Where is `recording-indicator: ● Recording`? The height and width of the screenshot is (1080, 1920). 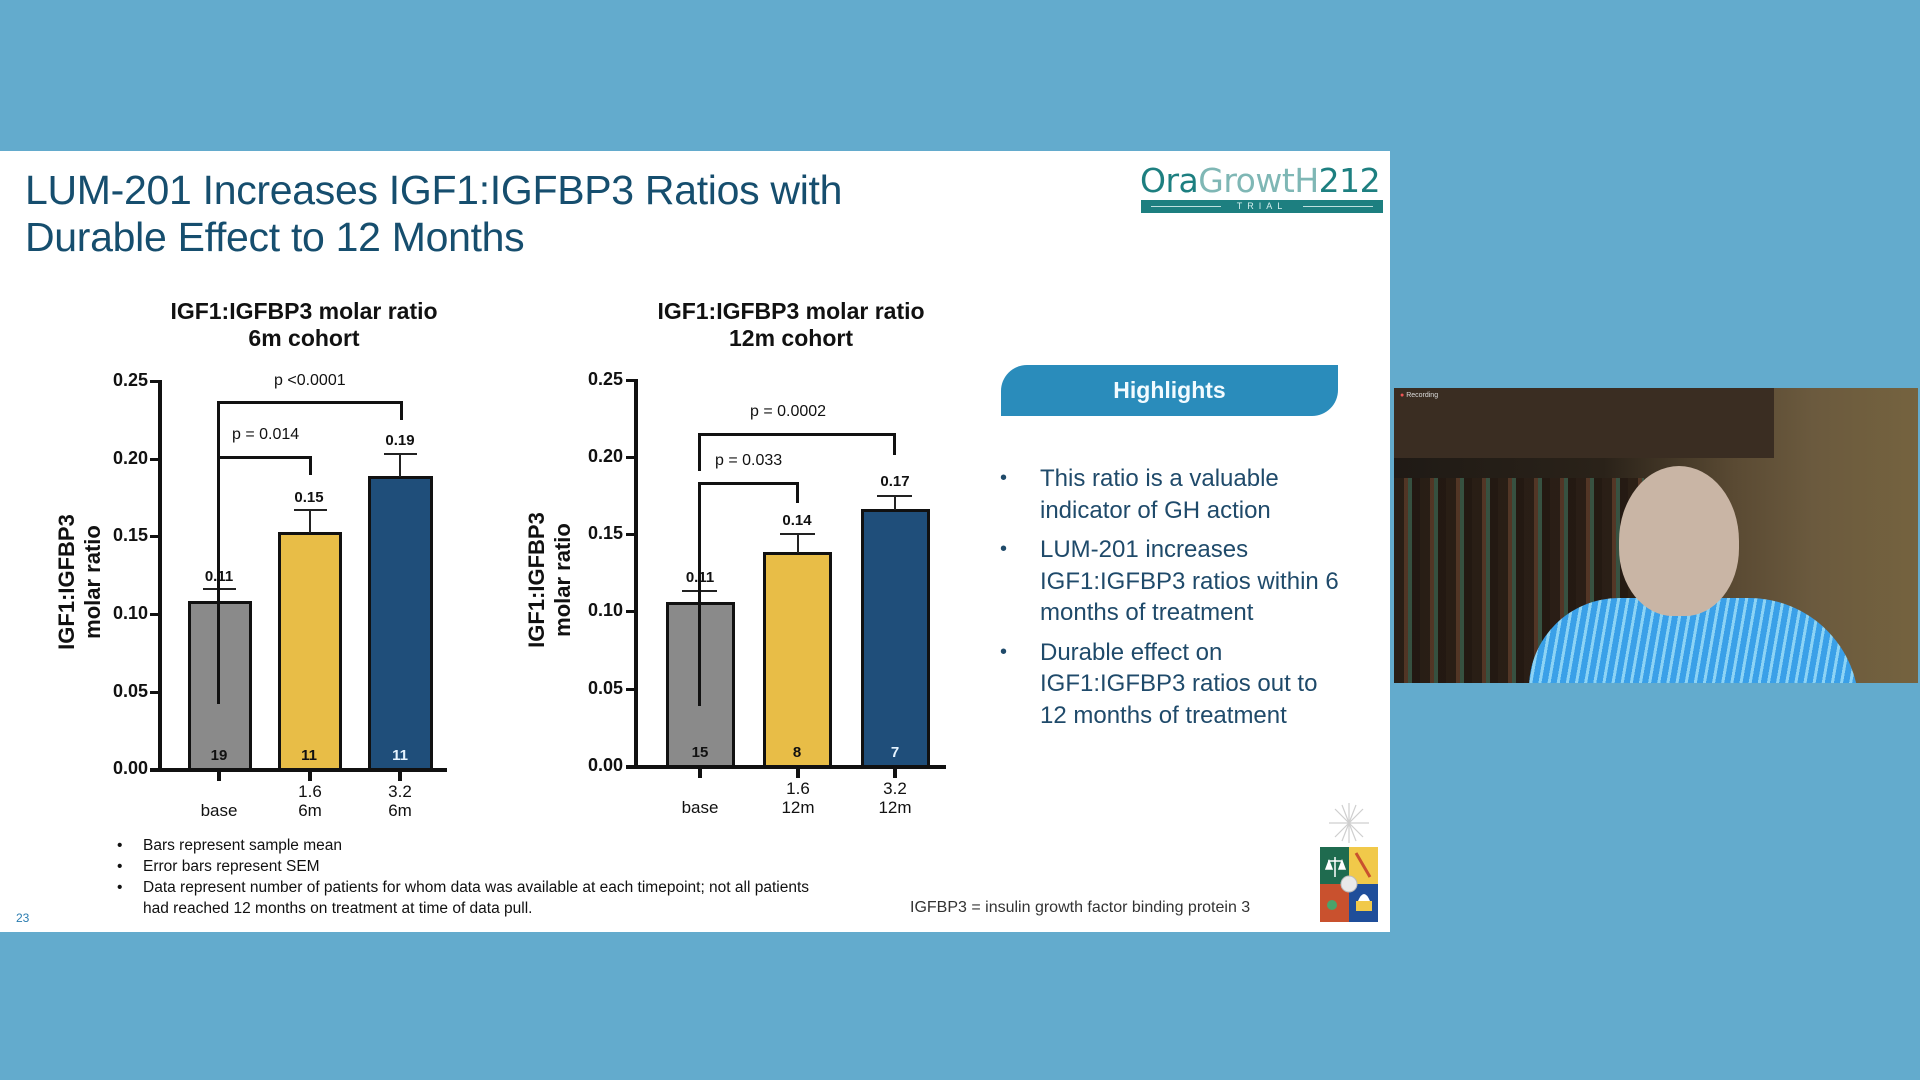 recording-indicator: ● Recording is located at coordinates (1419, 395).